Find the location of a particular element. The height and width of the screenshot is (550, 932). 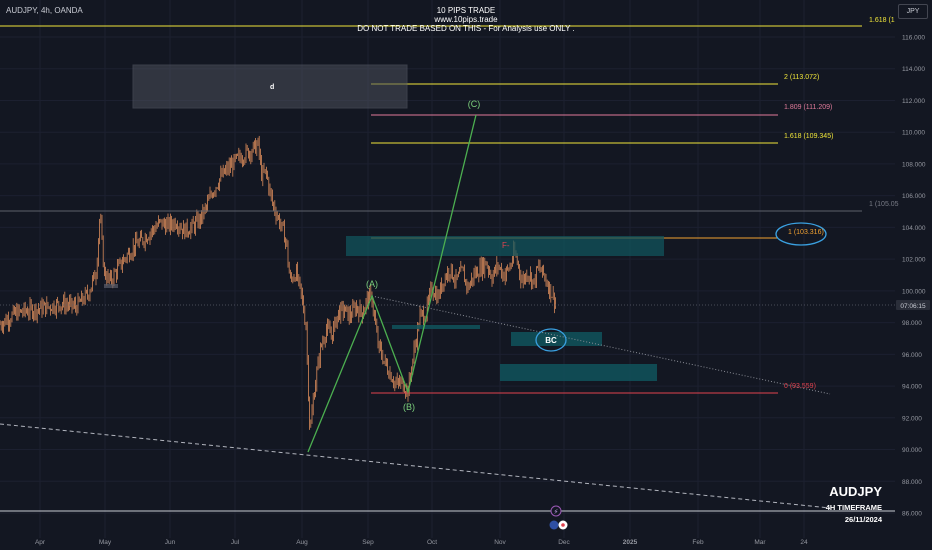

current-price-time: 07:06:15 is located at coordinates (913, 306).